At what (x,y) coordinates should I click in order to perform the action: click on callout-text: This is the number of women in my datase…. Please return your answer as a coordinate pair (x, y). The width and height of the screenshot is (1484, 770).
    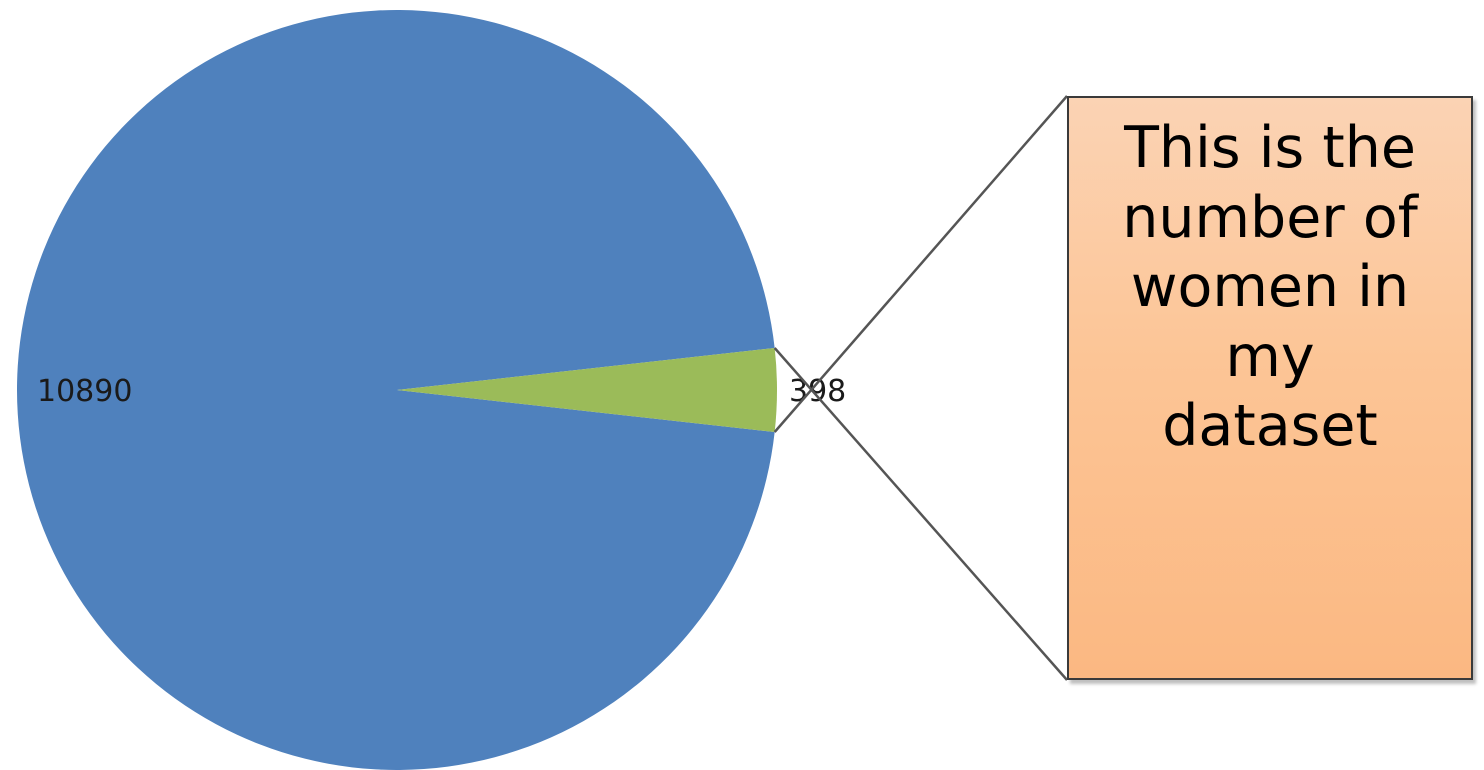
    Looking at the image, I should click on (1270, 287).